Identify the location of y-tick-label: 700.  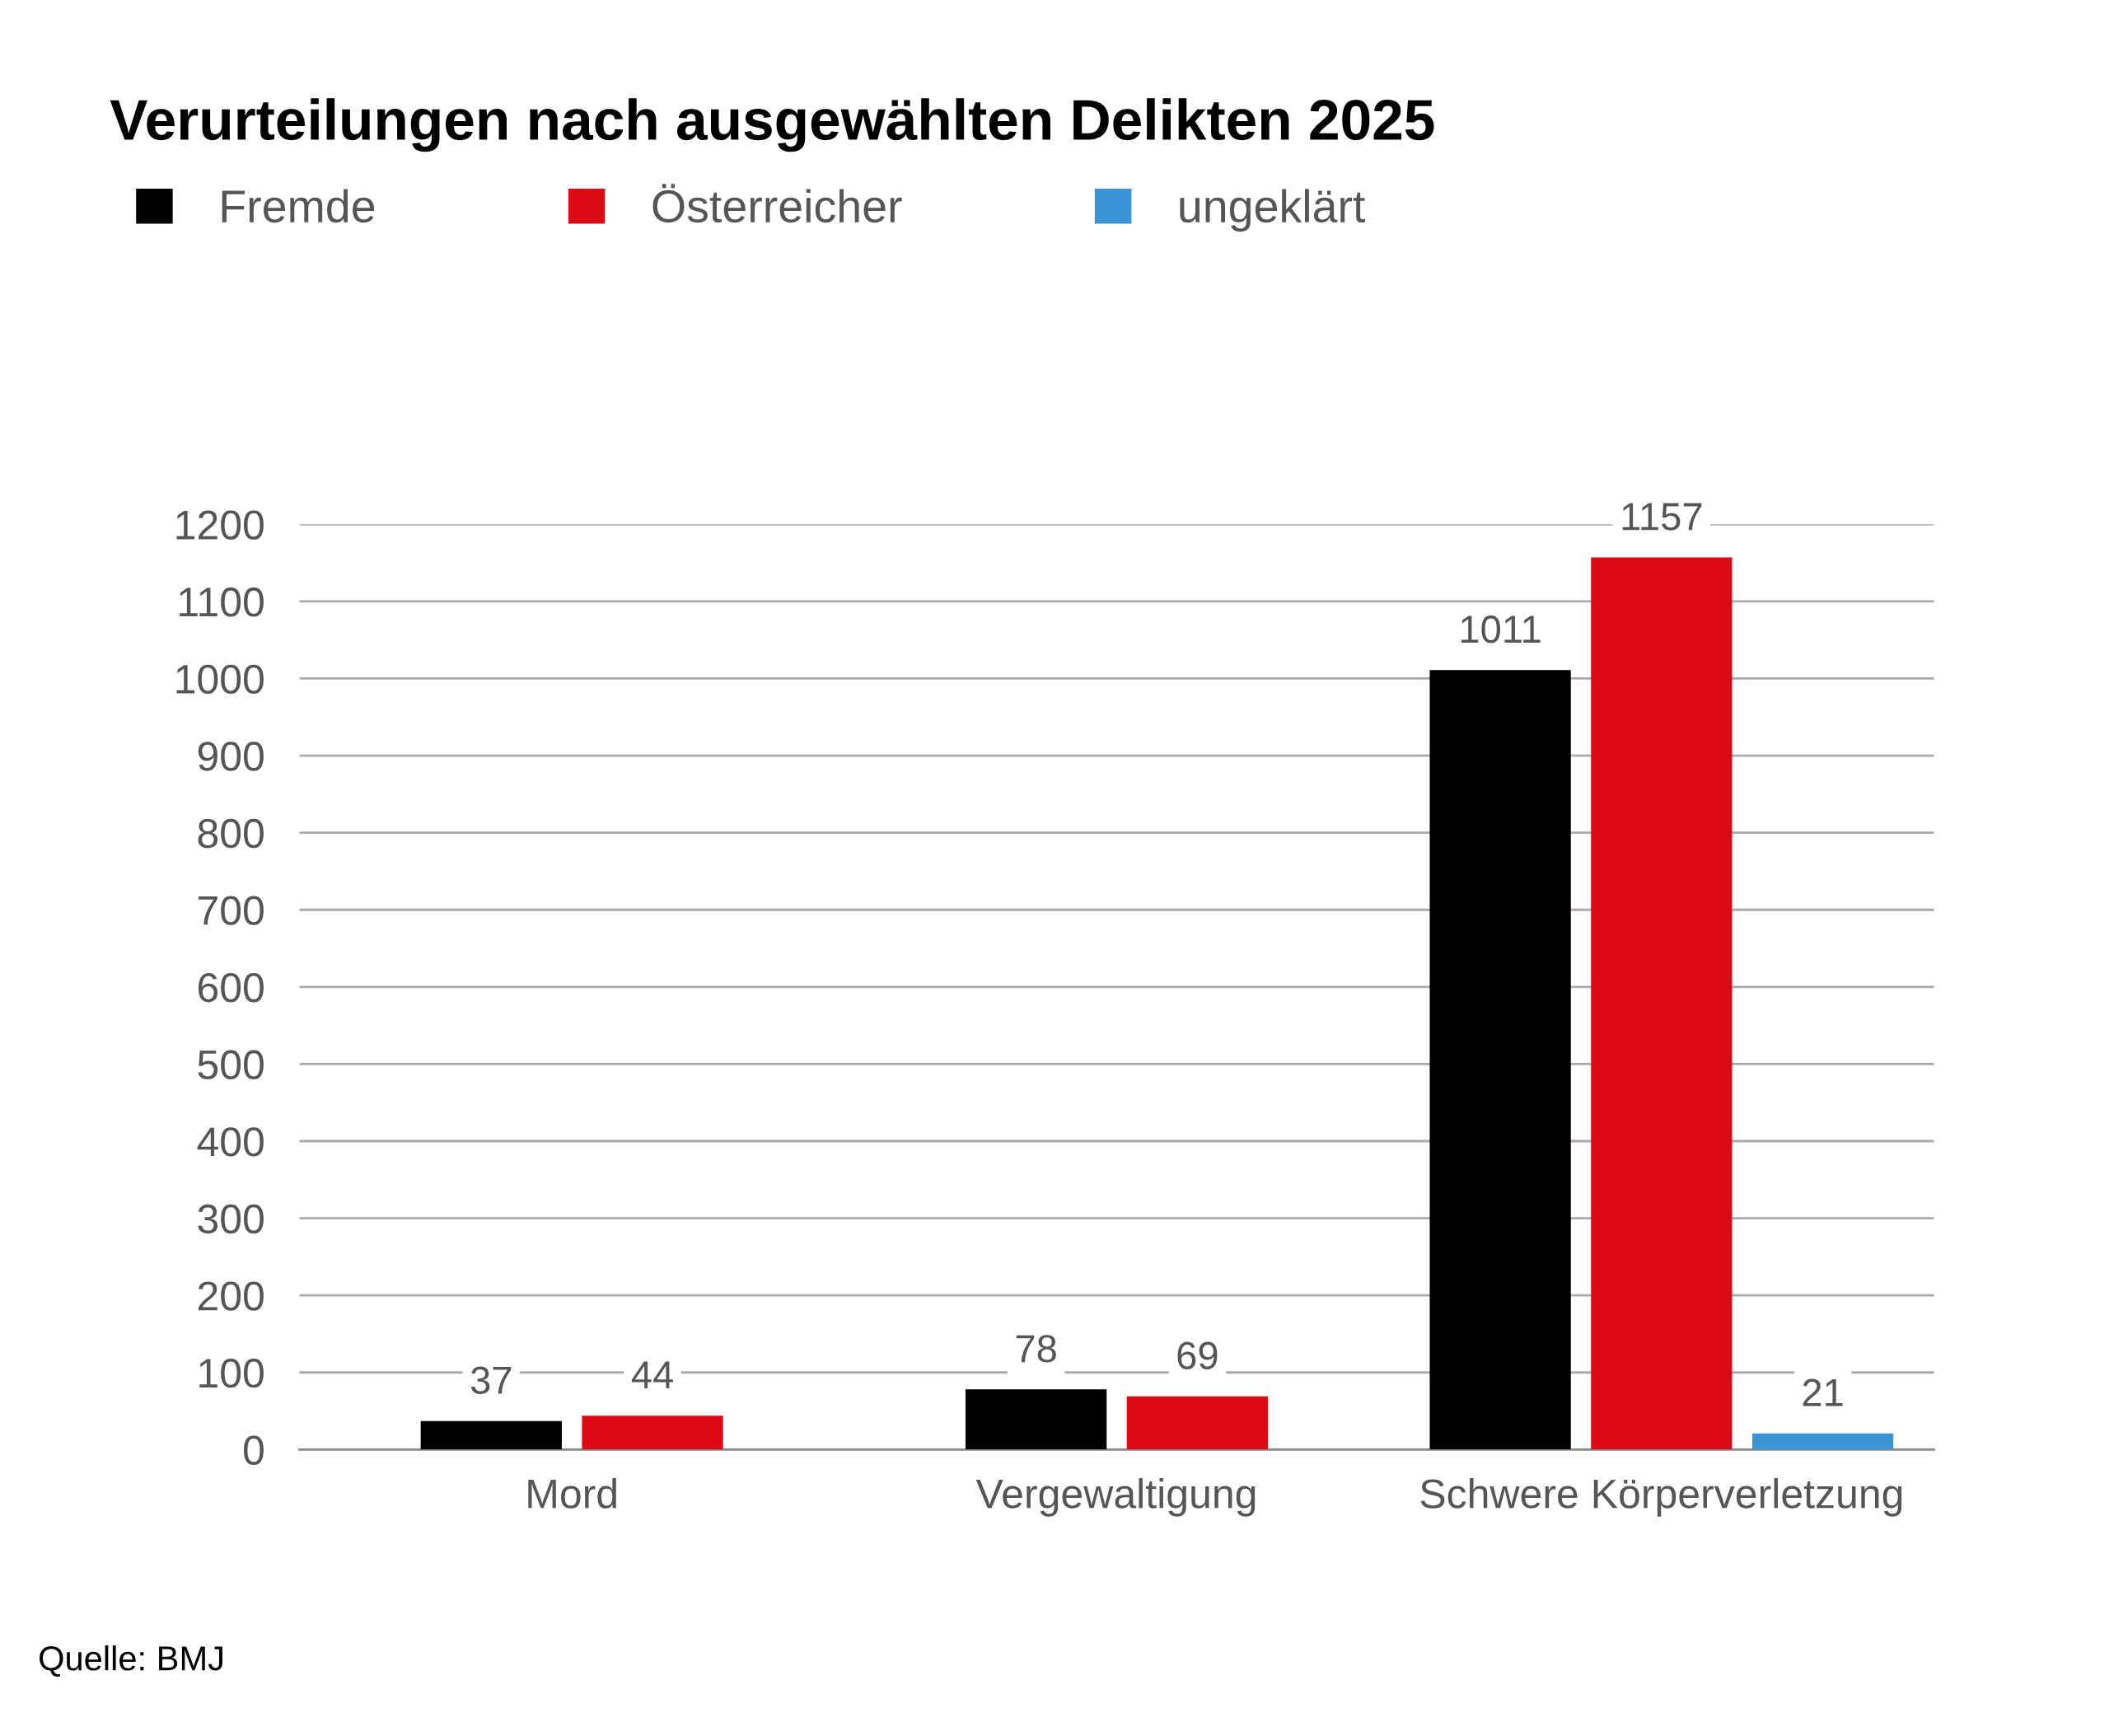
(232, 910).